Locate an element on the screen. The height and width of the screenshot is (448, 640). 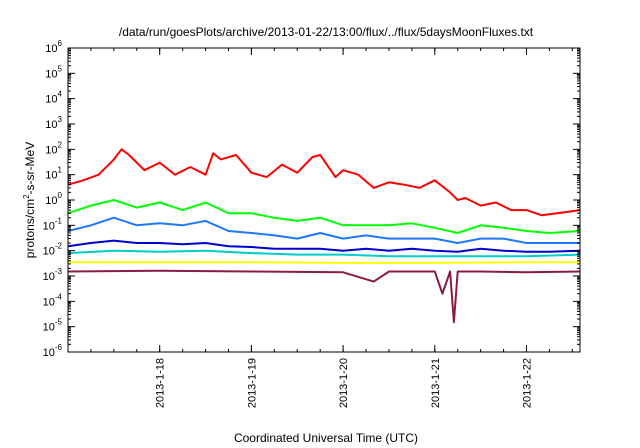
y-axis-label-prefix: protons/cm is located at coordinates (30, 228).